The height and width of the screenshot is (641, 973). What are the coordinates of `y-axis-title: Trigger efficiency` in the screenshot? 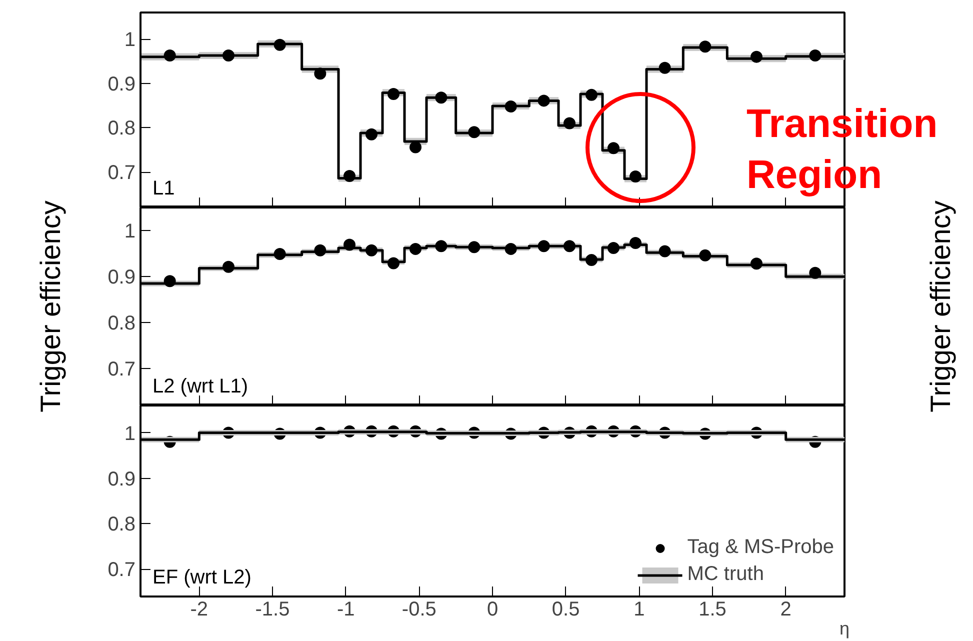 It's located at (50, 306).